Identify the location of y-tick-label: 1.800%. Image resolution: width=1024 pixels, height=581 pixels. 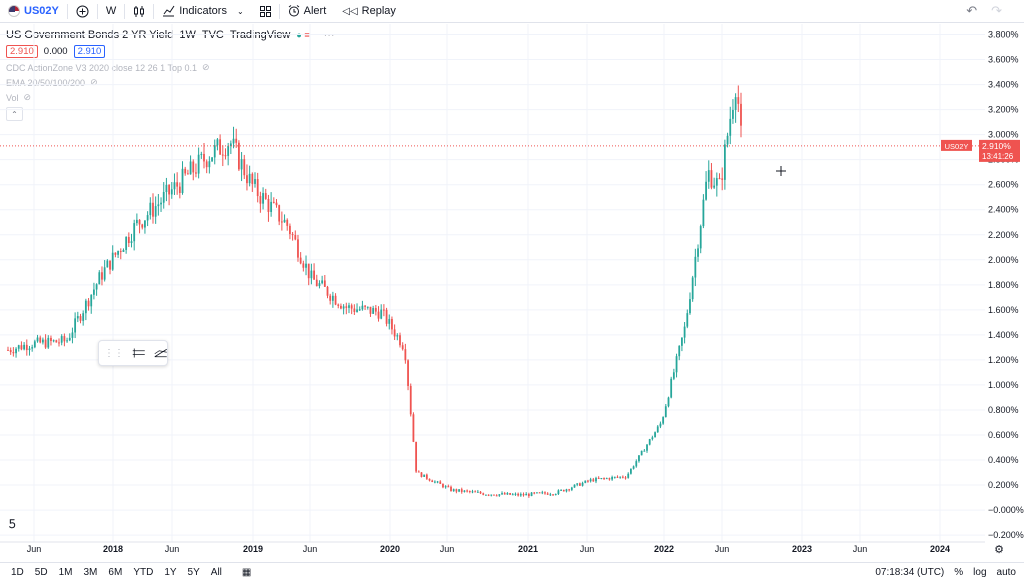
(1003, 285).